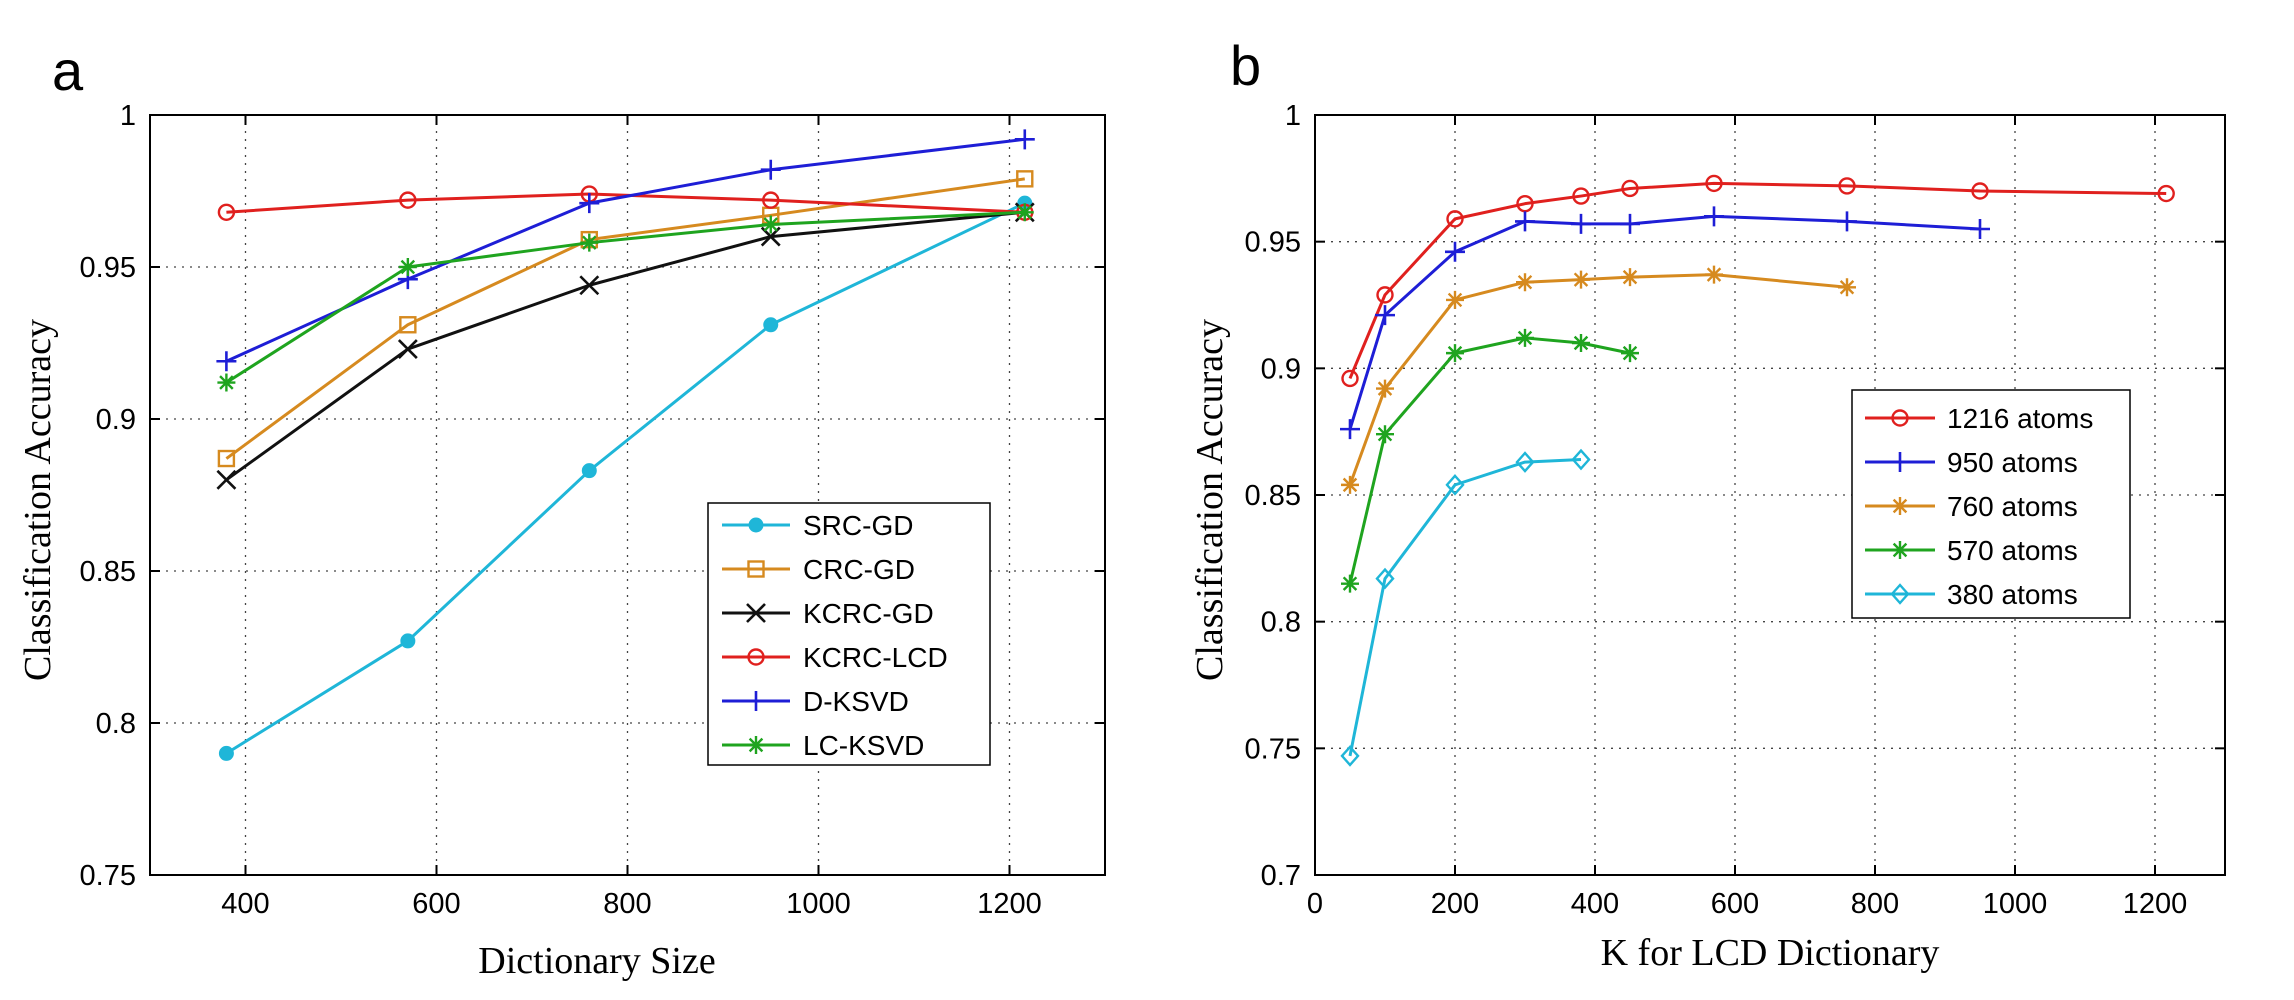 The width and height of the screenshot is (2294, 1000). I want to click on legend-label-kcrc-lcd: KCRC-LCD, so click(875, 657).